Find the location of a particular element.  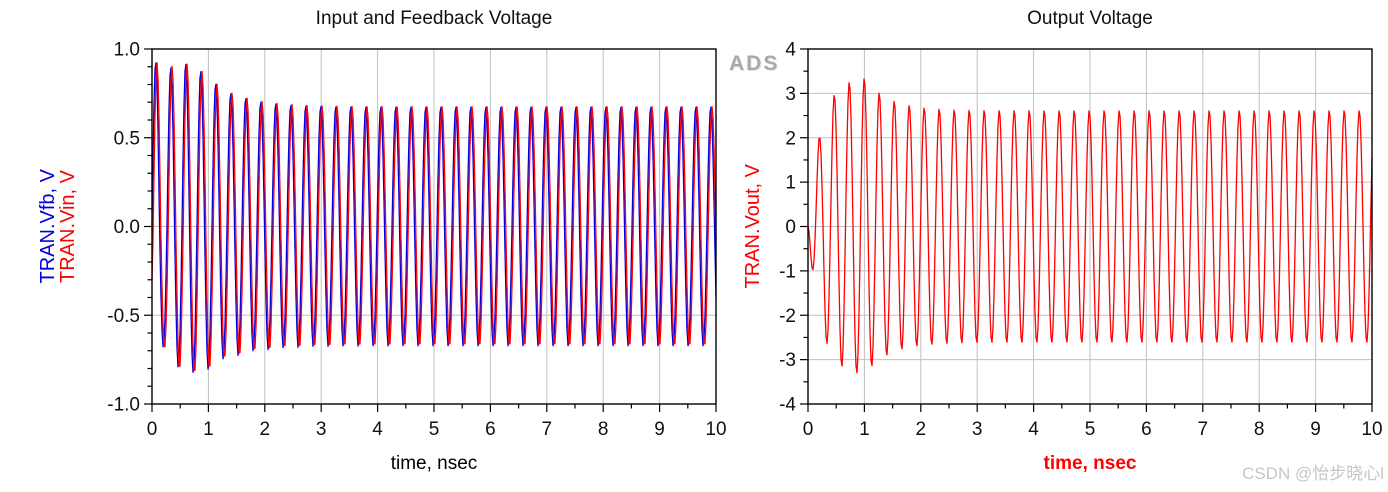

y-tick-label: -4 is located at coordinates (787, 405).